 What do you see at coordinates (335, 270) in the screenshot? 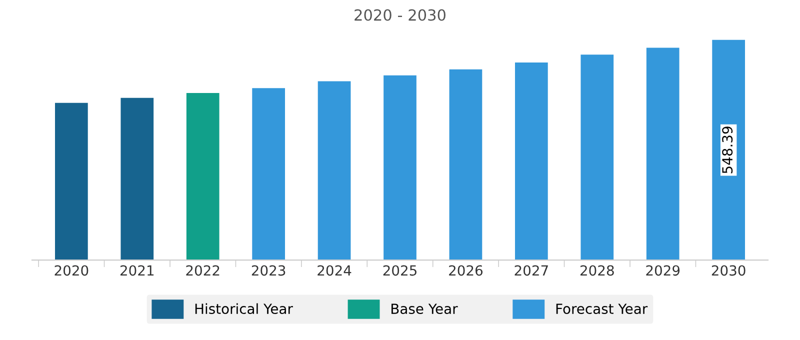
I see `x-tick-label: 2024` at bounding box center [335, 270].